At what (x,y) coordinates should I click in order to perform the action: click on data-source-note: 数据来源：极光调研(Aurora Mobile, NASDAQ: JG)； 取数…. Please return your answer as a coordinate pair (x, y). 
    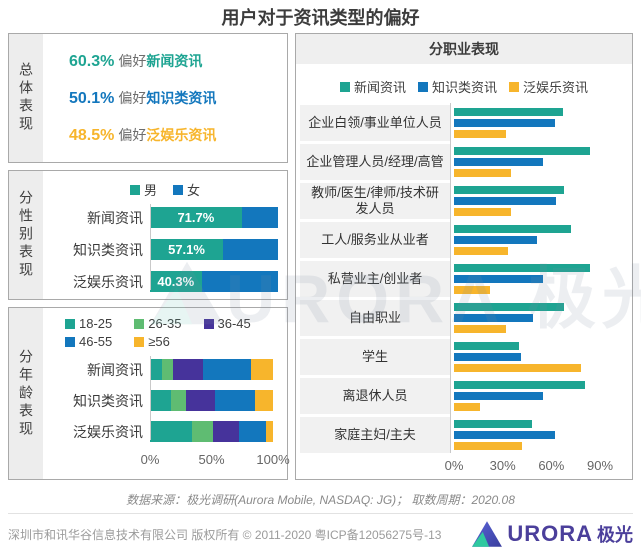
    Looking at the image, I should click on (320, 500).